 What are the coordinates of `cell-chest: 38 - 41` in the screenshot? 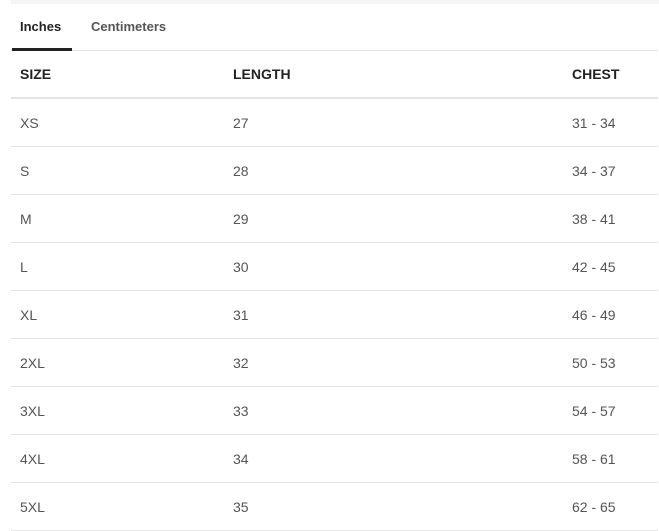 It's located at (610, 218).